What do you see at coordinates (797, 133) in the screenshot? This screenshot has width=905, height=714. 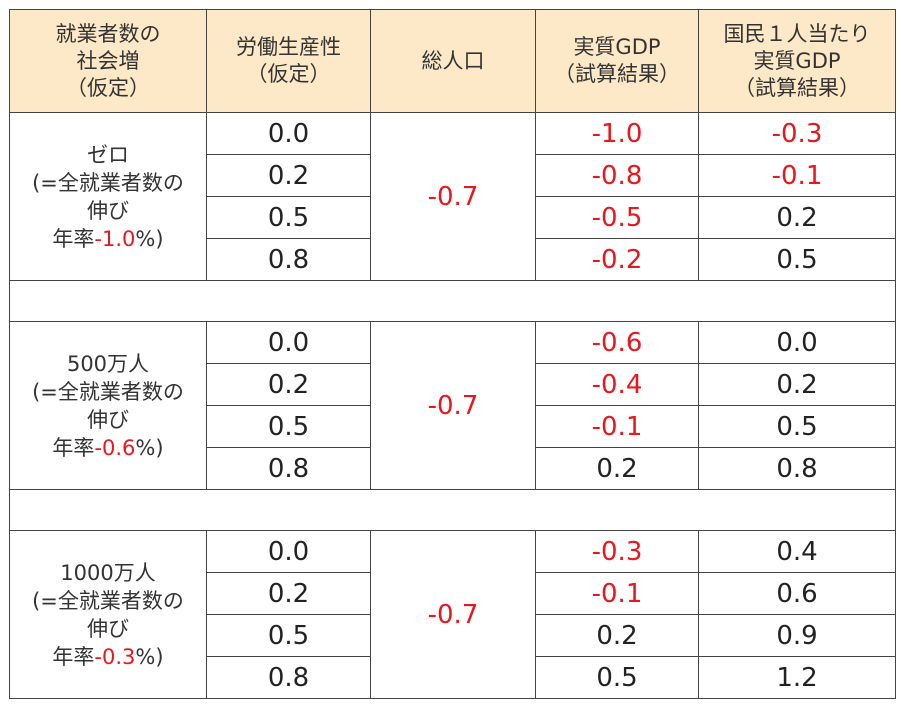 I see `real-gdp-per-capita-value: -0.3` at bounding box center [797, 133].